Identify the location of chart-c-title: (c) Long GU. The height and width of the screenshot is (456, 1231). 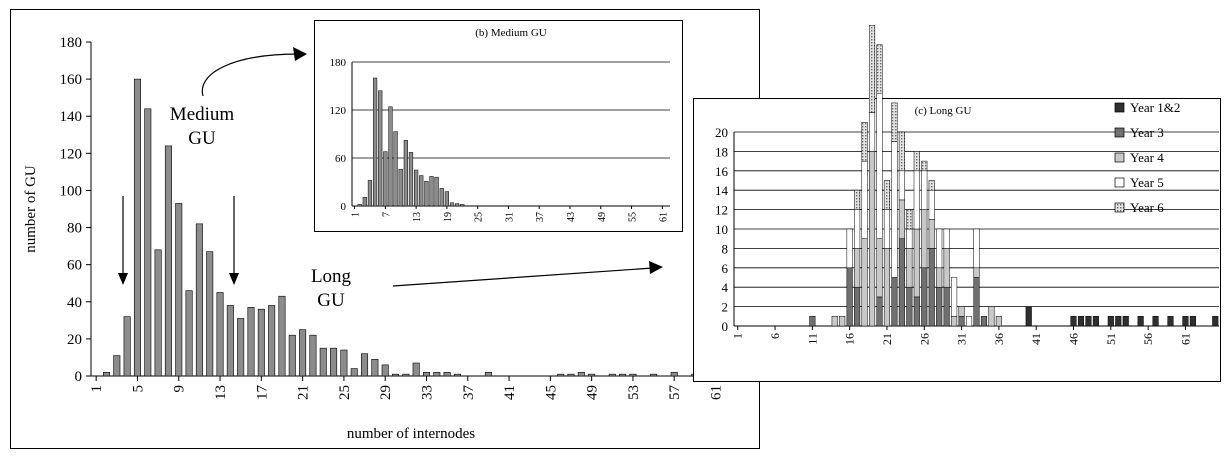
(943, 111).